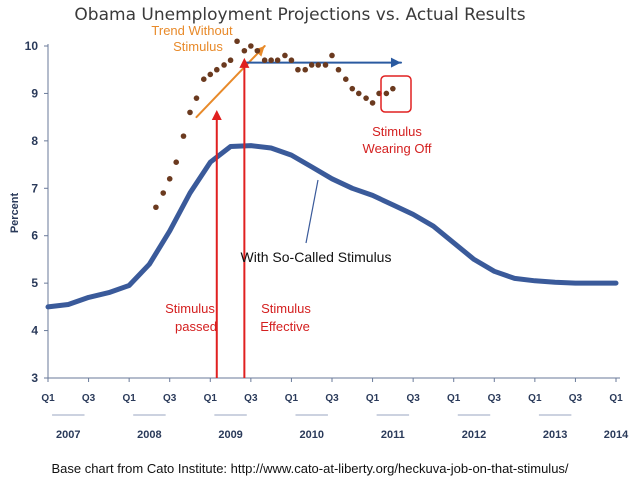 The image size is (640, 480). Describe the element at coordinates (196, 326) in the screenshot. I see `annotation-line: passed` at that location.